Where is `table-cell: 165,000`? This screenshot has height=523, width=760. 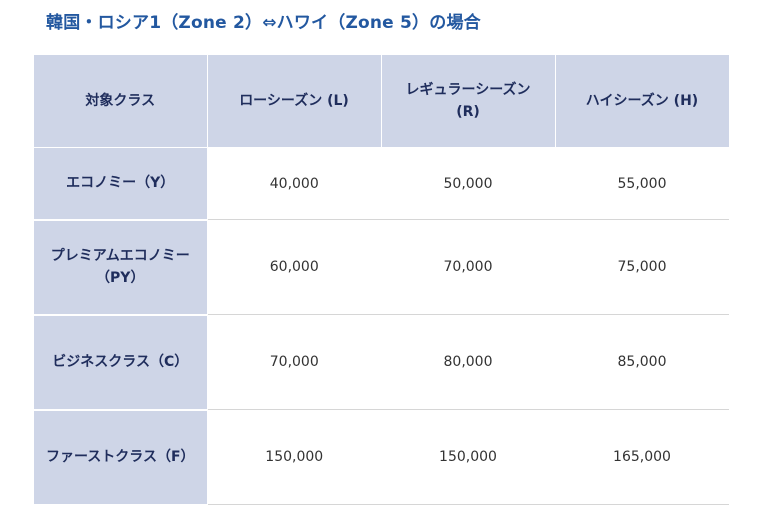 table-cell: 165,000 is located at coordinates (642, 457).